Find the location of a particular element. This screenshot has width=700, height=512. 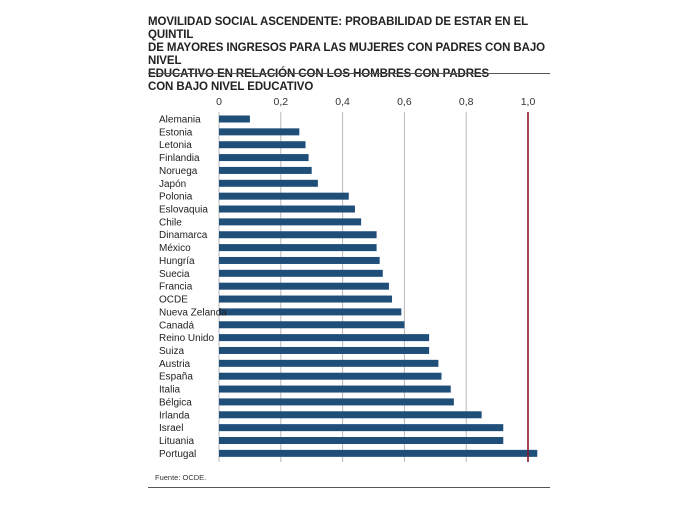

x-tick-label: 0,6 is located at coordinates (404, 102).